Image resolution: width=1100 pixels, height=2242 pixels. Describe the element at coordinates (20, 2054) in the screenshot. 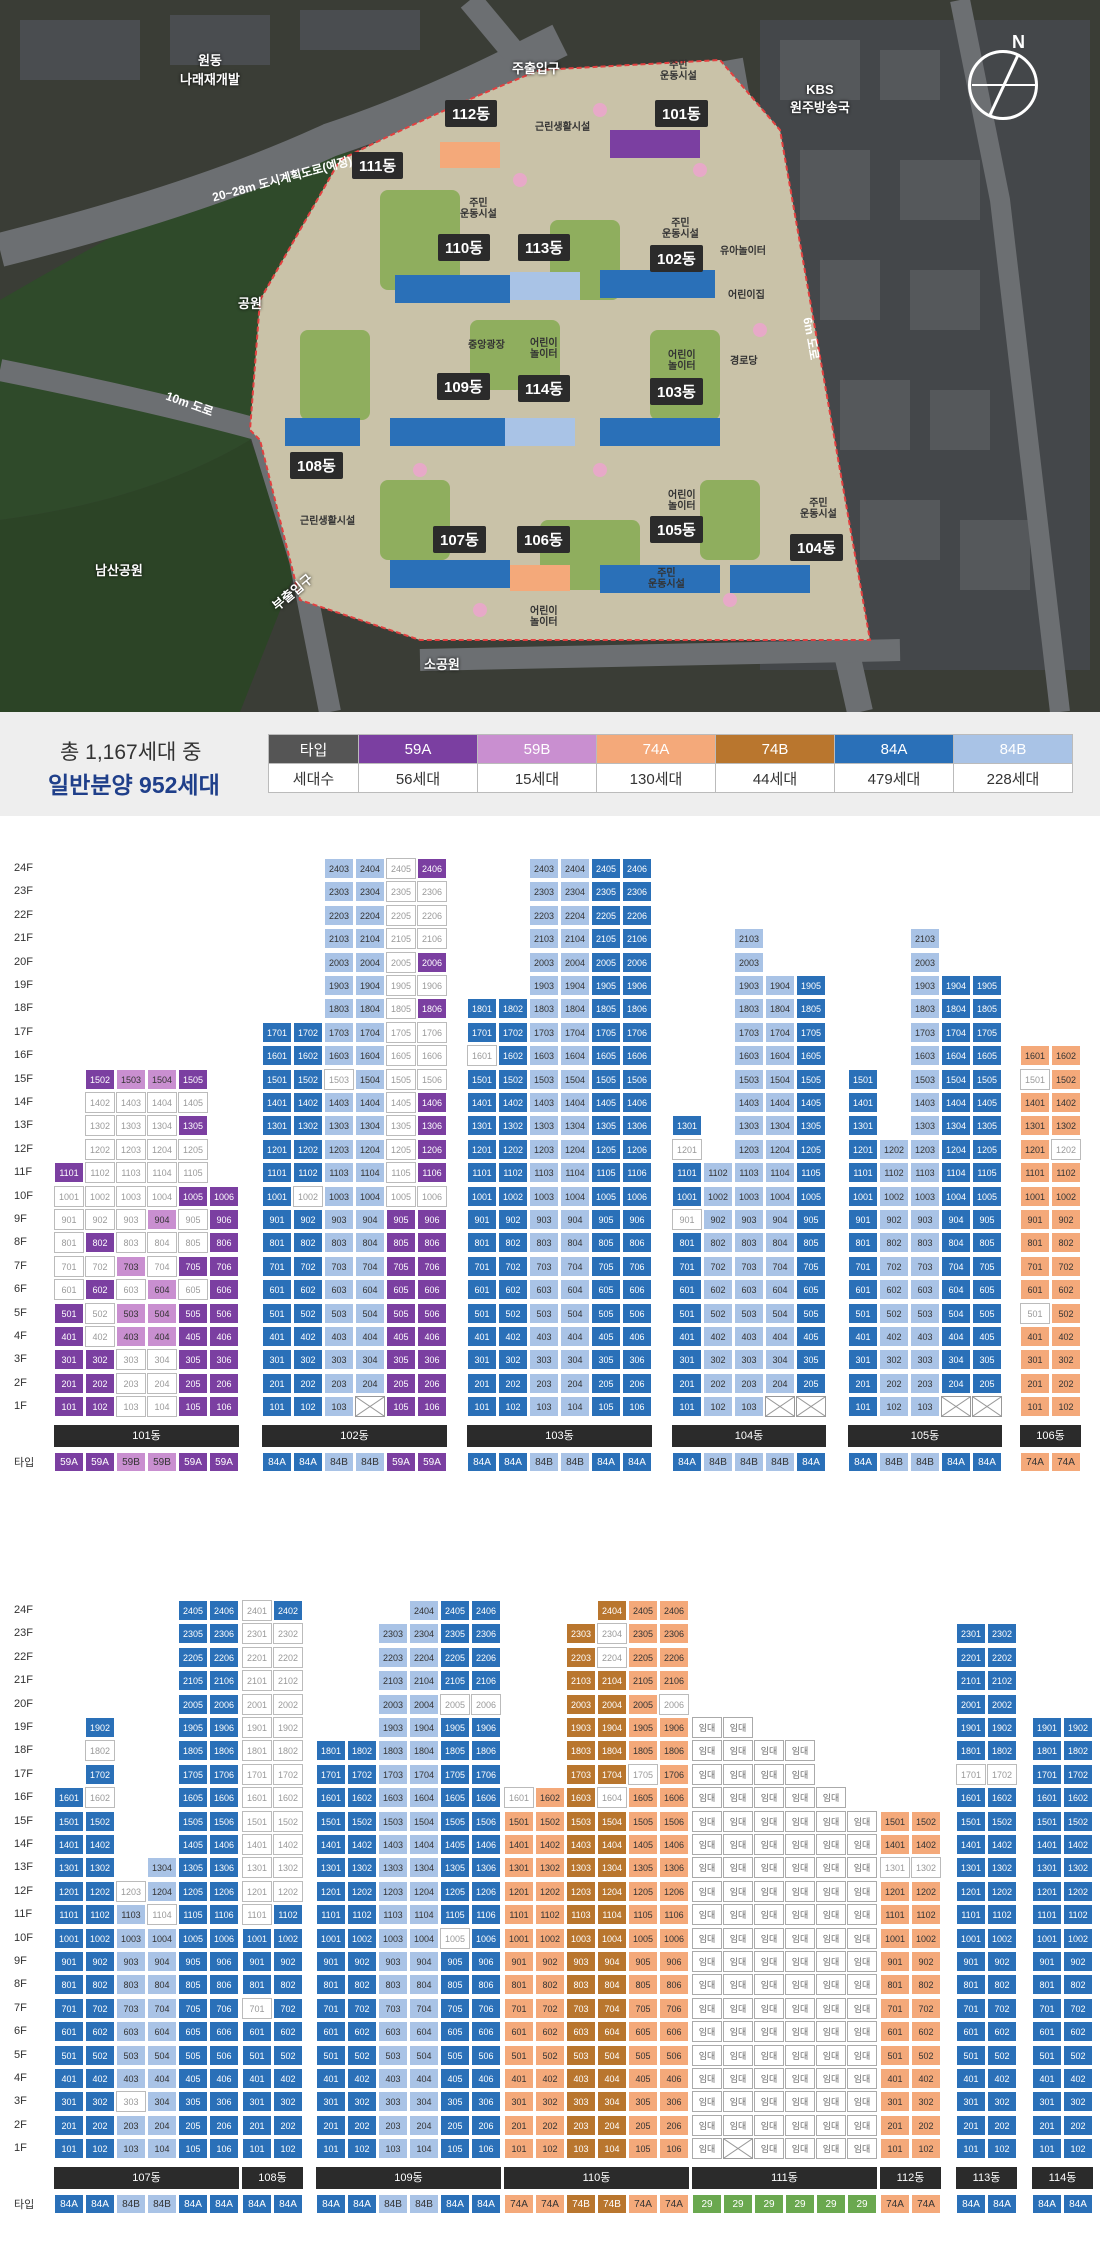

I see `floor-label: 5F` at that location.